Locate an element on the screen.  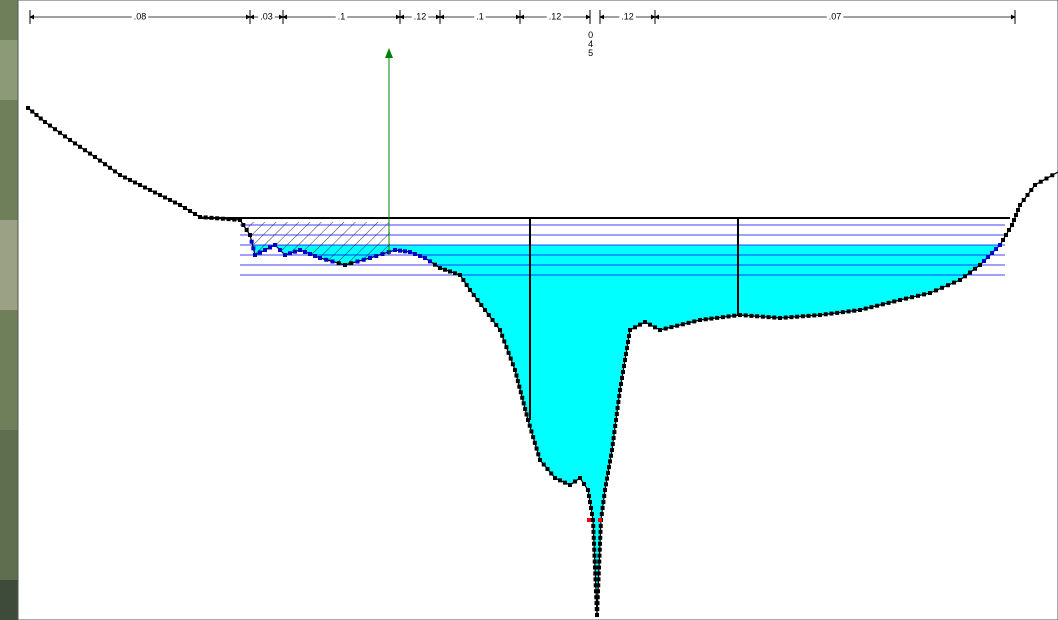
manning-n-label: .08 is located at coordinates (140, 16).